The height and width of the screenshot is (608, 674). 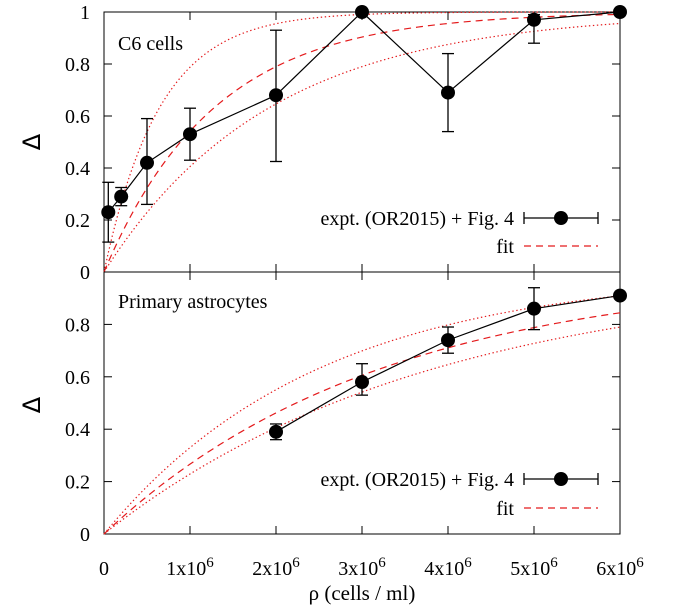 I want to click on panel-label: Primary astrocytes, so click(x=193, y=302).